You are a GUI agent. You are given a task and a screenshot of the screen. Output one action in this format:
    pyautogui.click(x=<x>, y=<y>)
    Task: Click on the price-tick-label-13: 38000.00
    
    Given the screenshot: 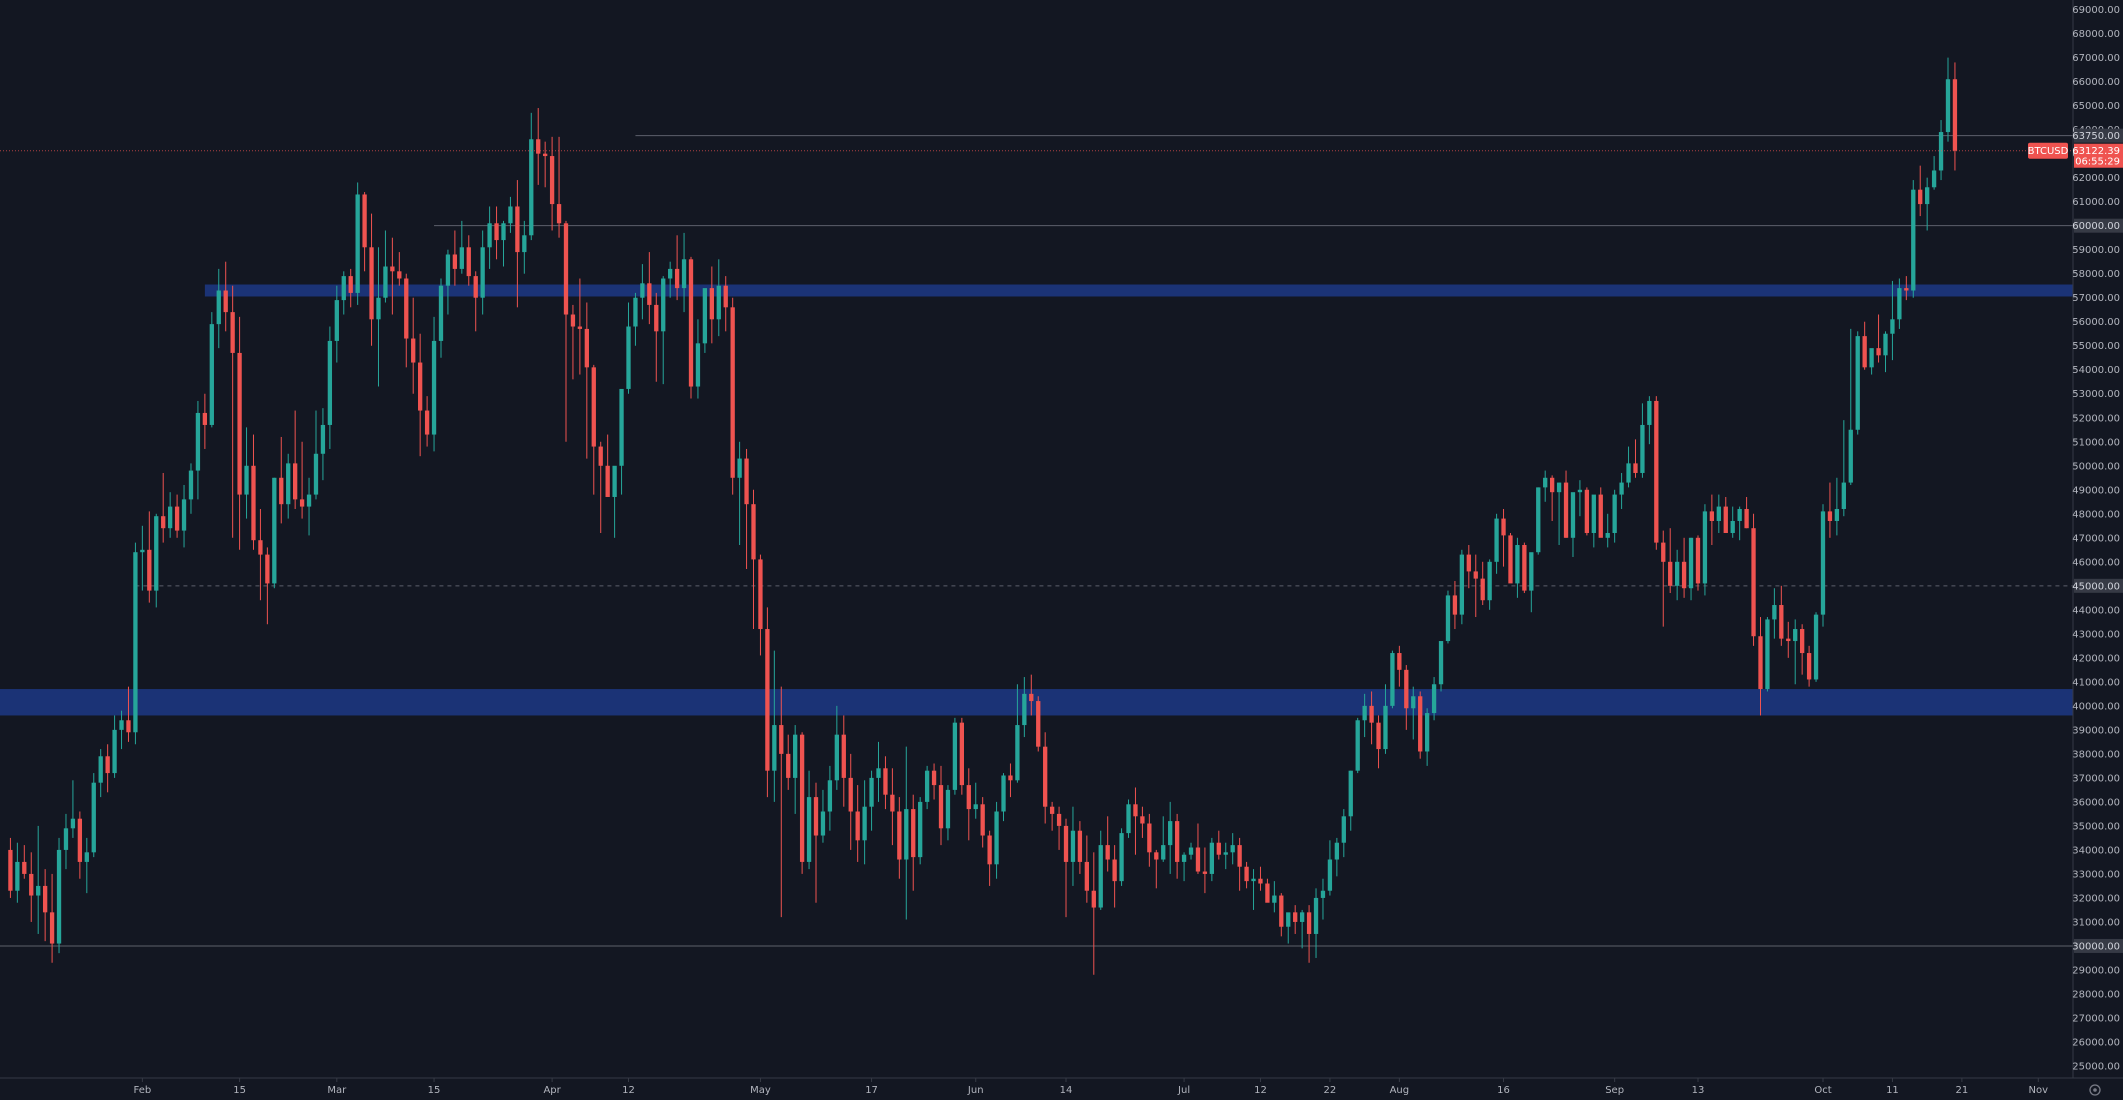 What is the action you would take?
    pyautogui.click(x=2096, y=754)
    